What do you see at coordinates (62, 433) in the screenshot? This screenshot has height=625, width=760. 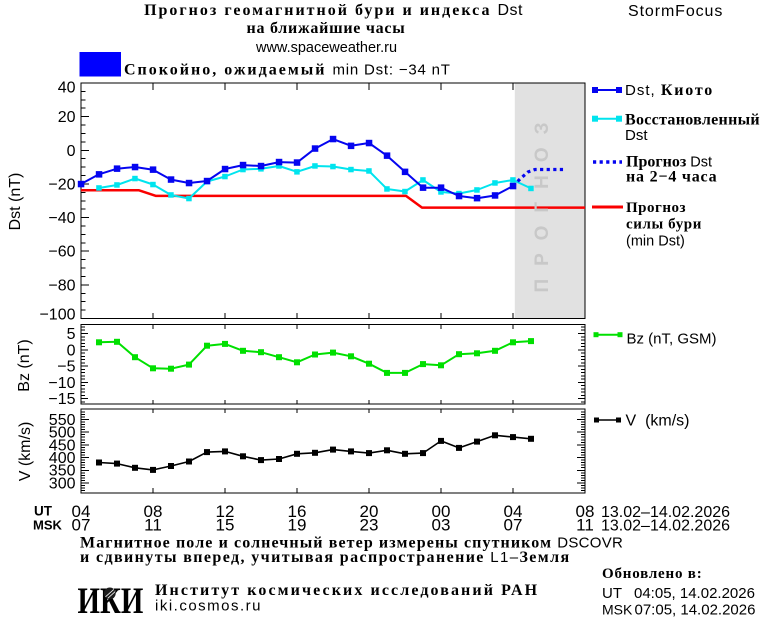 I see `svg-text: 500` at bounding box center [62, 433].